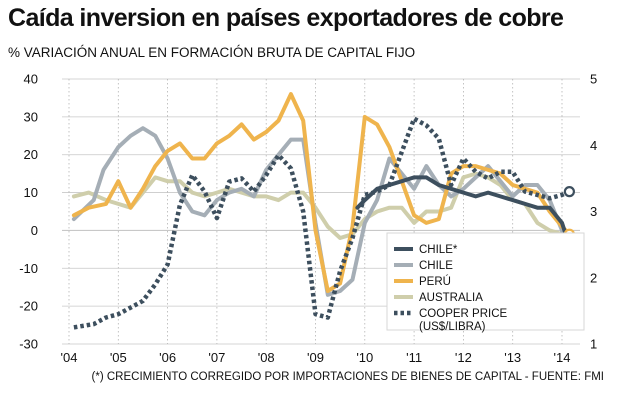 This screenshot has height=401, width=620. What do you see at coordinates (463, 320) in the screenshot?
I see `legend-label-copper: COOPER PRICE (US$/LIBRA)` at bounding box center [463, 320].